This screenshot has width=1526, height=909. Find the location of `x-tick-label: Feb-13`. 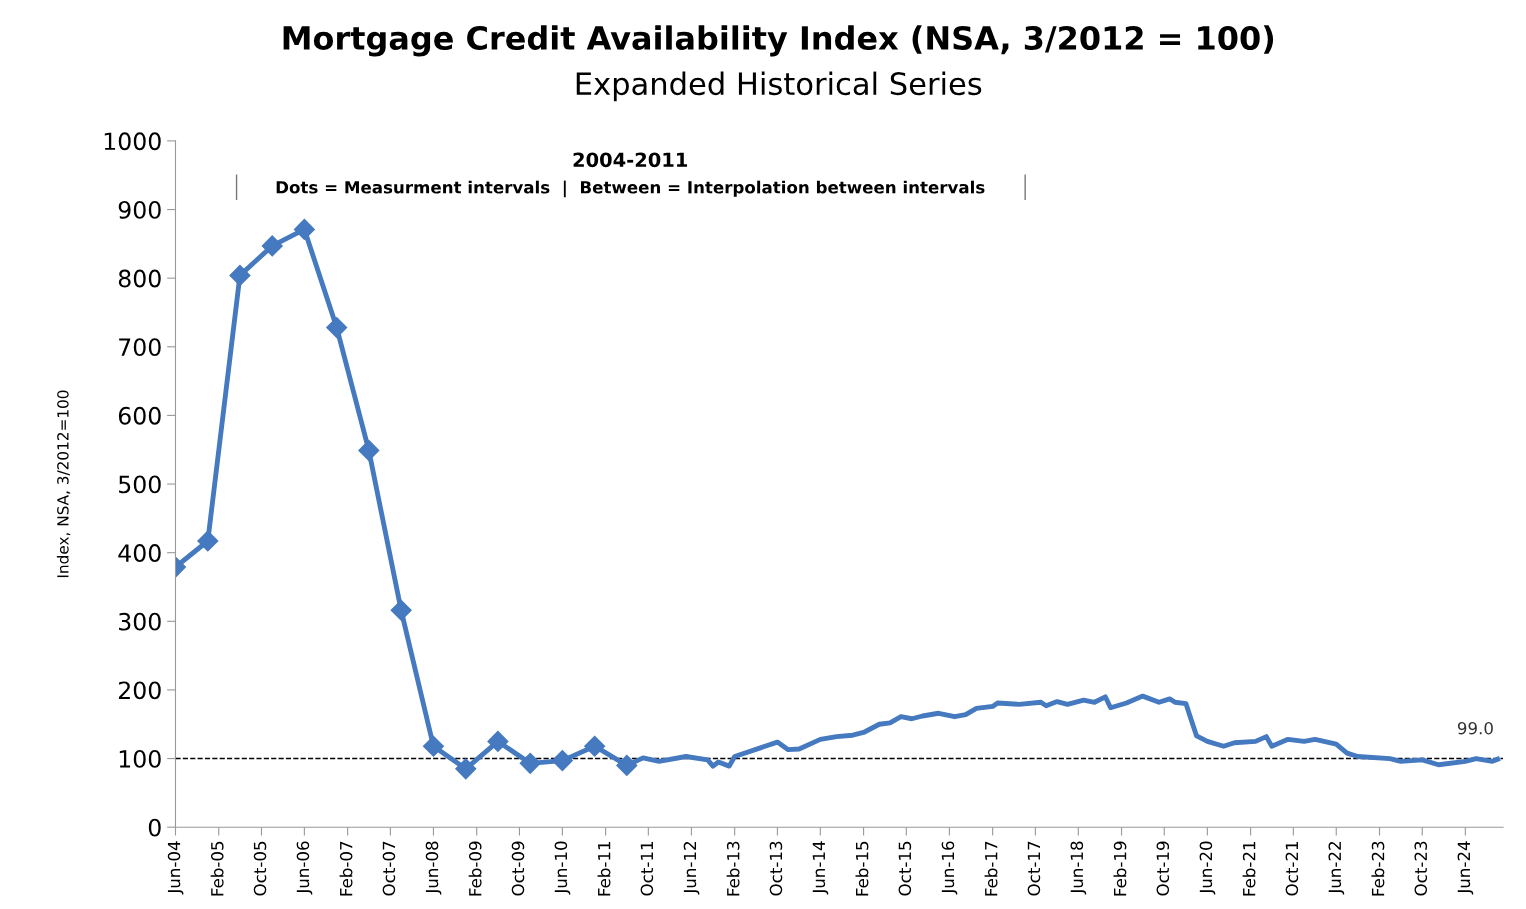

x-tick-label: Feb-13 is located at coordinates (733, 868).